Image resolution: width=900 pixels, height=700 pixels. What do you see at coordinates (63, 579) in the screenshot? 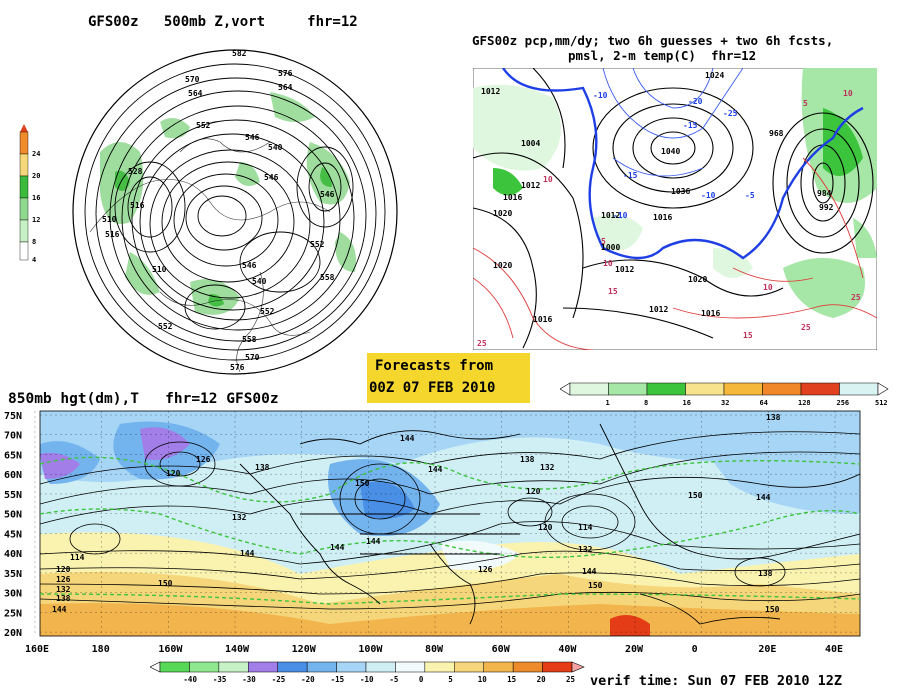
I see `svg-text: 126` at bounding box center [63, 579].